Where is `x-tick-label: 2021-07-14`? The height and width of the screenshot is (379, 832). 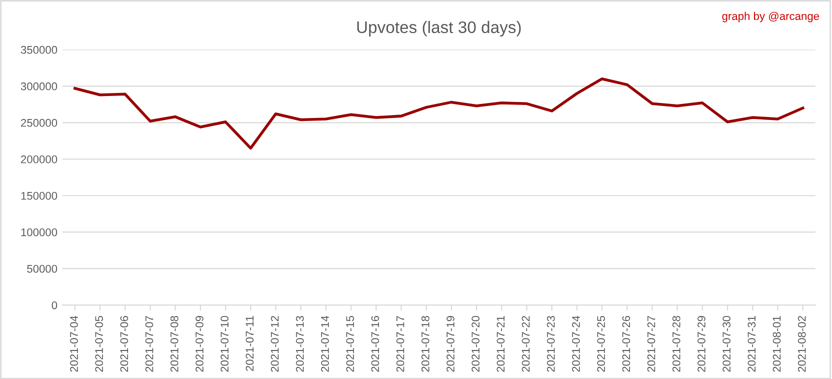 x-tick-label: 2021-07-14 is located at coordinates (325, 344).